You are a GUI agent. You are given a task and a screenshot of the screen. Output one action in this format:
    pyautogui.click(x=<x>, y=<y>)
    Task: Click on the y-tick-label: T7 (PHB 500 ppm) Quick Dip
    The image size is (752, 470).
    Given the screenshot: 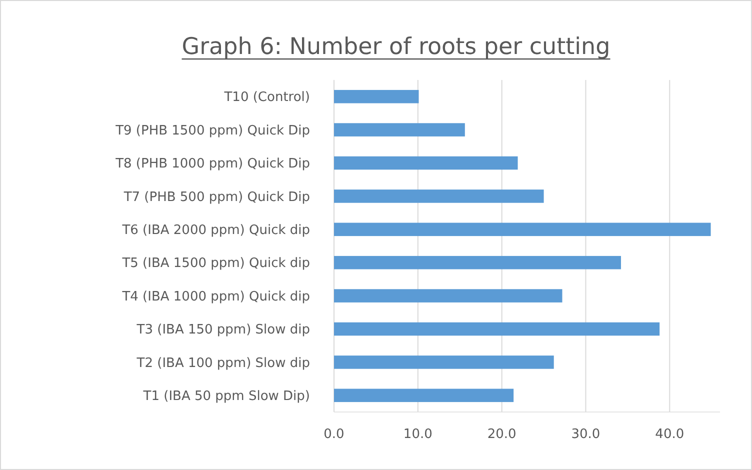 What is the action you would take?
    pyautogui.click(x=216, y=197)
    